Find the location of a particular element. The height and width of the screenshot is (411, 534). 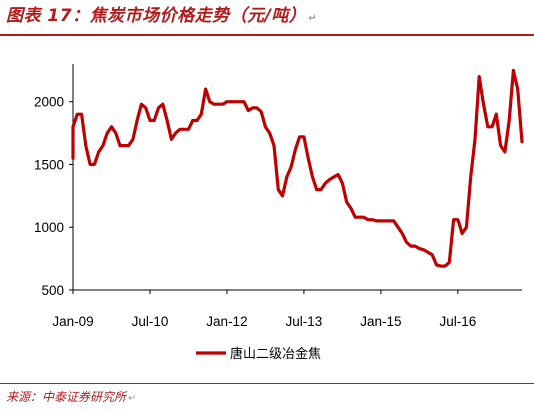

title-divider is located at coordinates (267, 35).